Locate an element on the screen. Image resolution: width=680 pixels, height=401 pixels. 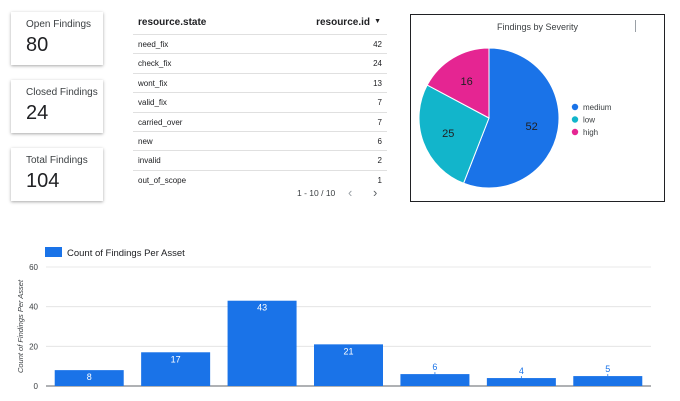
bar-value-label: 5 is located at coordinates (607, 369).